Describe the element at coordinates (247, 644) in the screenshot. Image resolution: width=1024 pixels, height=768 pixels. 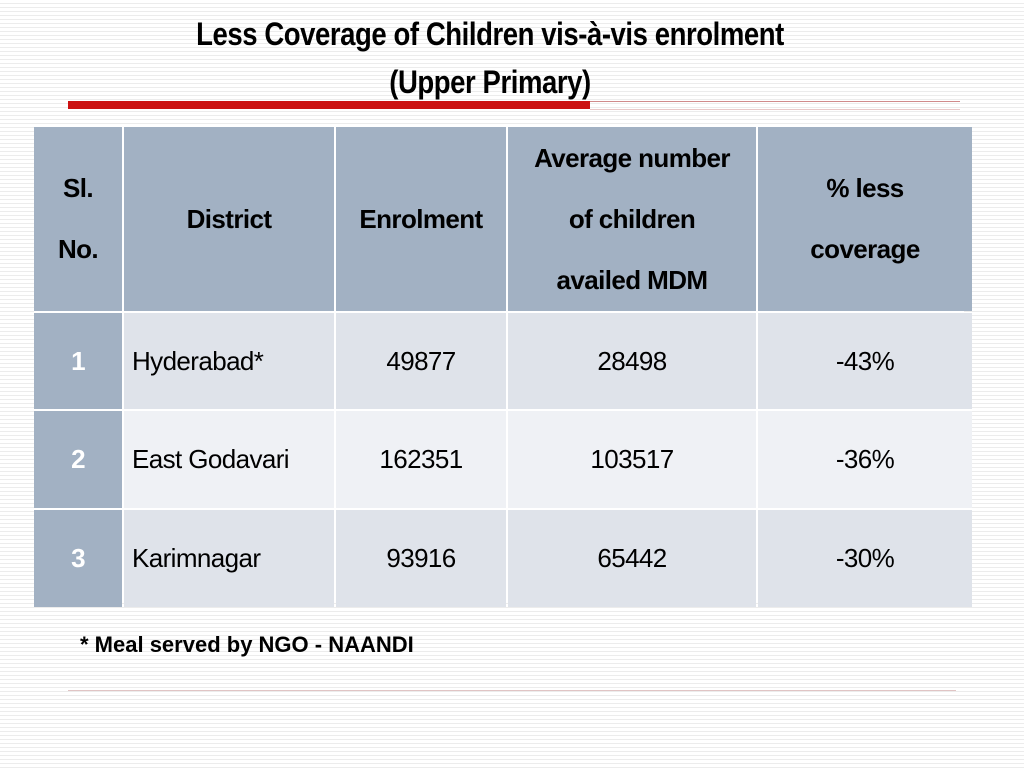
I see `footnote: * Meal served by NGO - NAANDI` at that location.